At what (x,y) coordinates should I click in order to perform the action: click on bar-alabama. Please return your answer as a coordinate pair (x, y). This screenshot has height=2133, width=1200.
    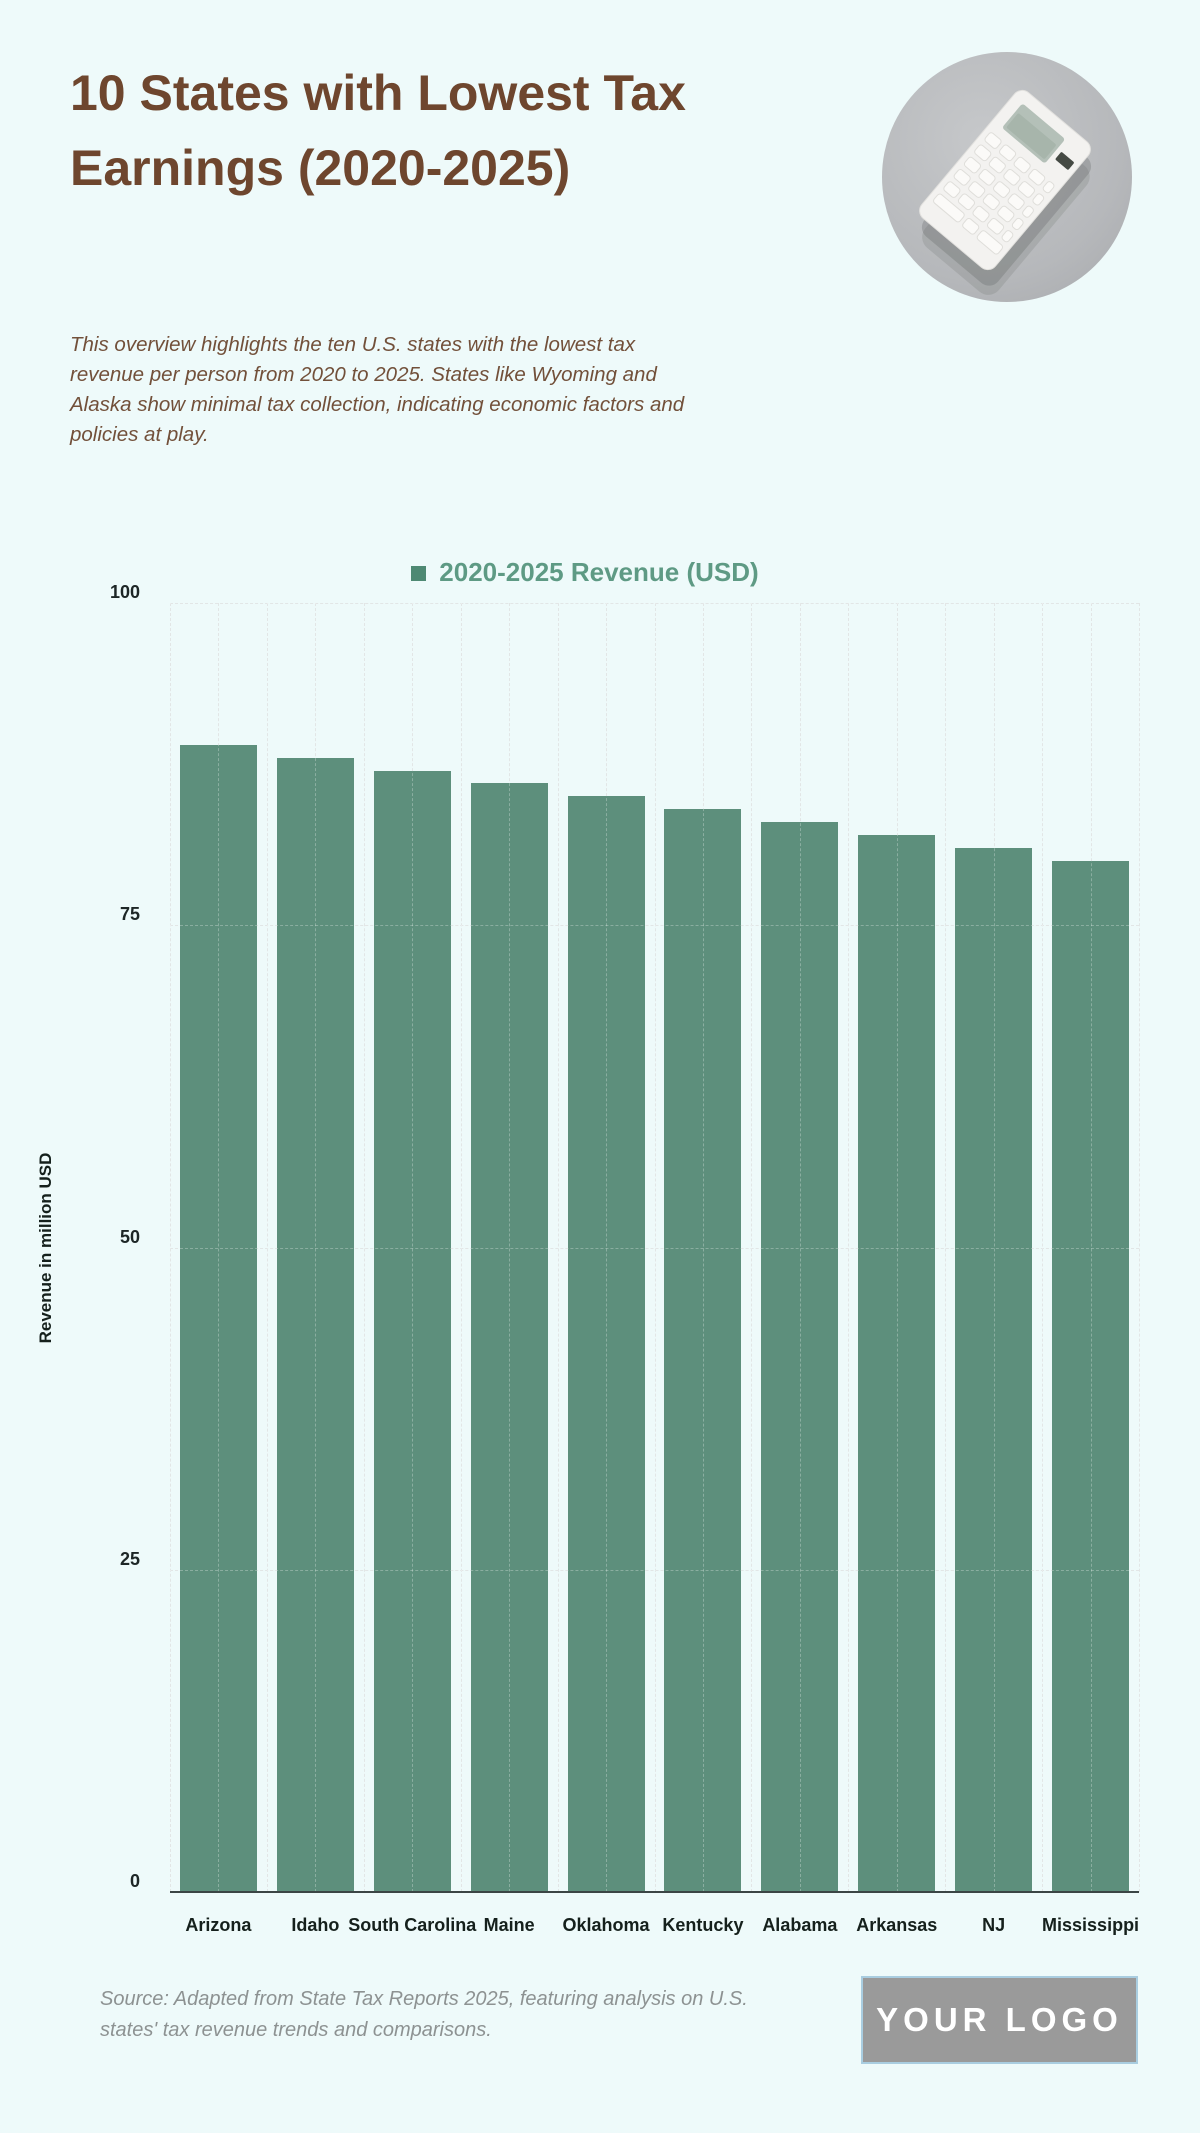
    Looking at the image, I should click on (800, 1357).